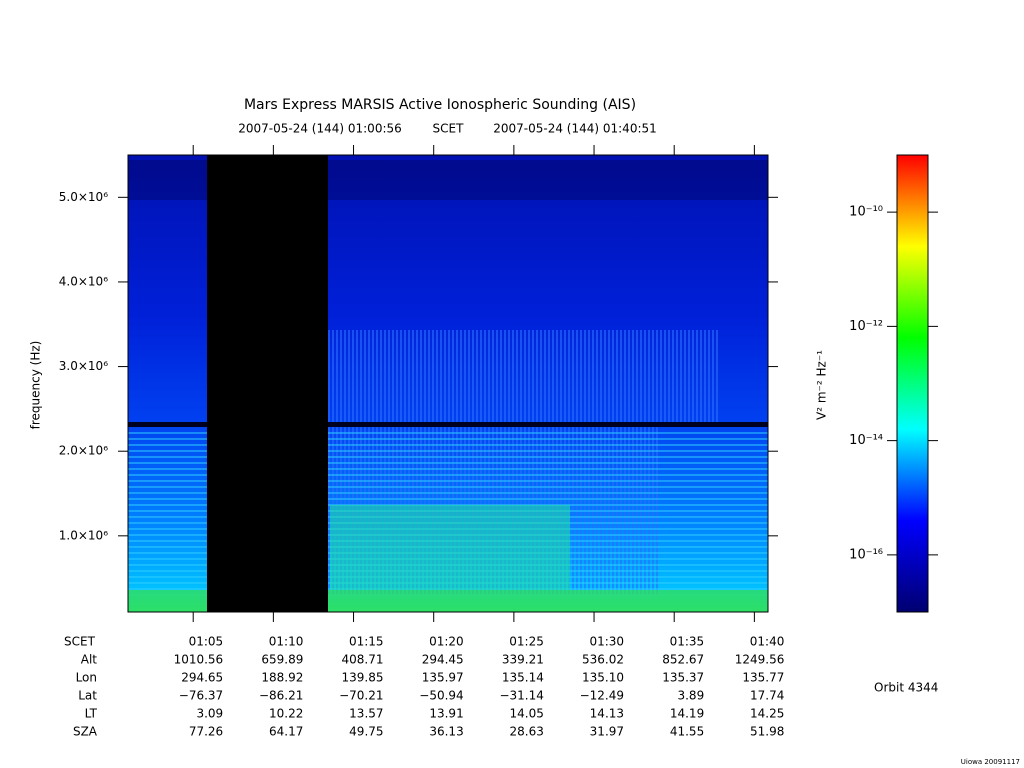 The width and height of the screenshot is (1024, 768). What do you see at coordinates (866, 212) in the screenshot?
I see `colorbar-tick-label: 10⁻¹⁰` at bounding box center [866, 212].